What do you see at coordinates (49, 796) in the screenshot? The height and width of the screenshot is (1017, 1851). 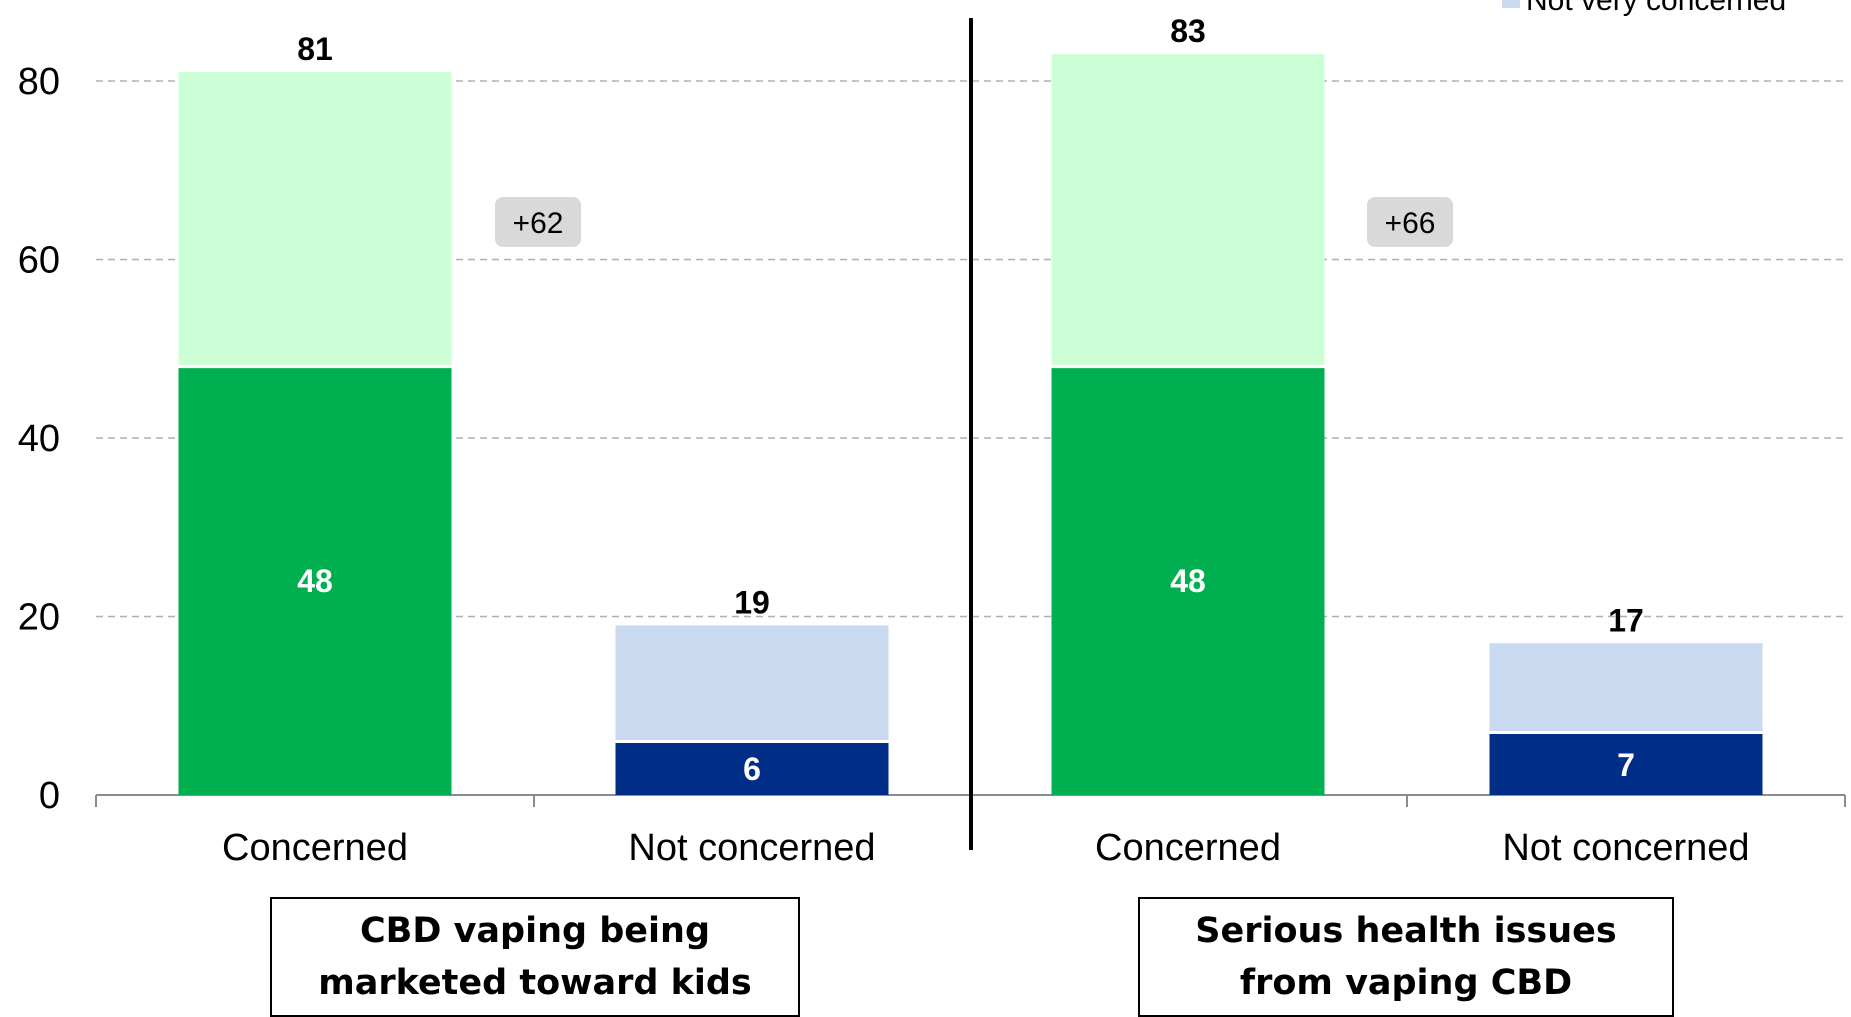 I see `y-tick-label-0: 0` at bounding box center [49, 796].